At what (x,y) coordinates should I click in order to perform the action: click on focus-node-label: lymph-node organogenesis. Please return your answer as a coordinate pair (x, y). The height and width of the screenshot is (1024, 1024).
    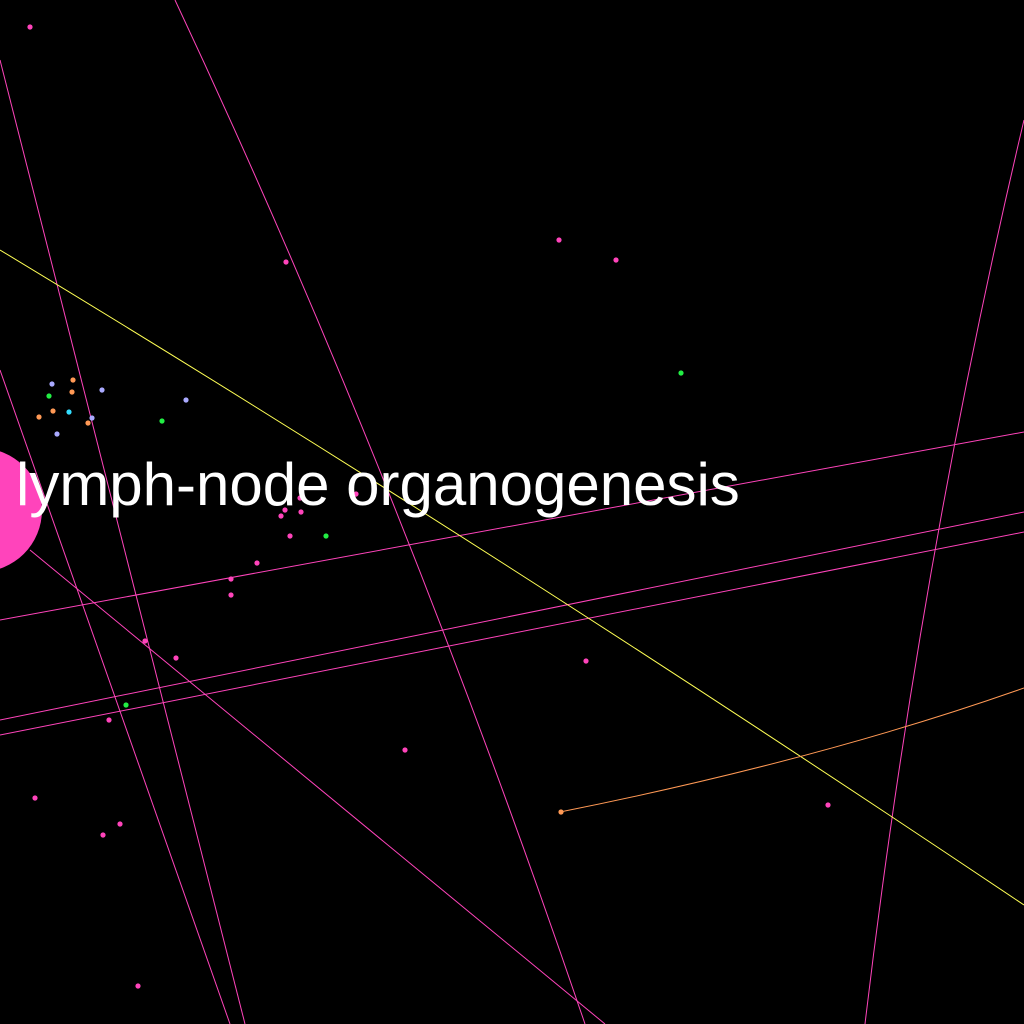
    Looking at the image, I should click on (378, 484).